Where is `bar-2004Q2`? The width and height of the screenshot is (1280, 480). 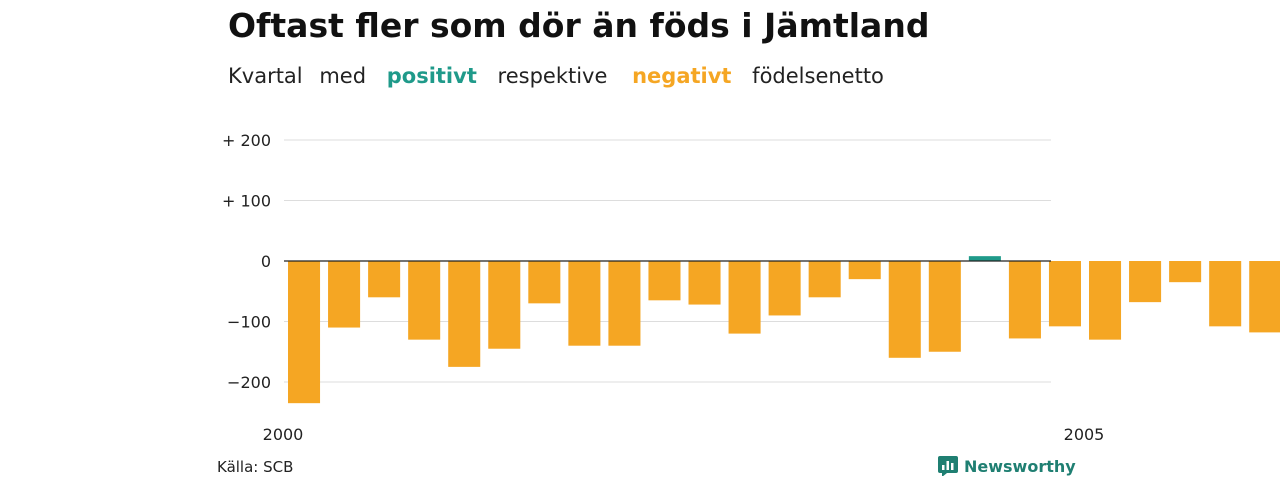 bar-2004Q2 is located at coordinates (984, 258).